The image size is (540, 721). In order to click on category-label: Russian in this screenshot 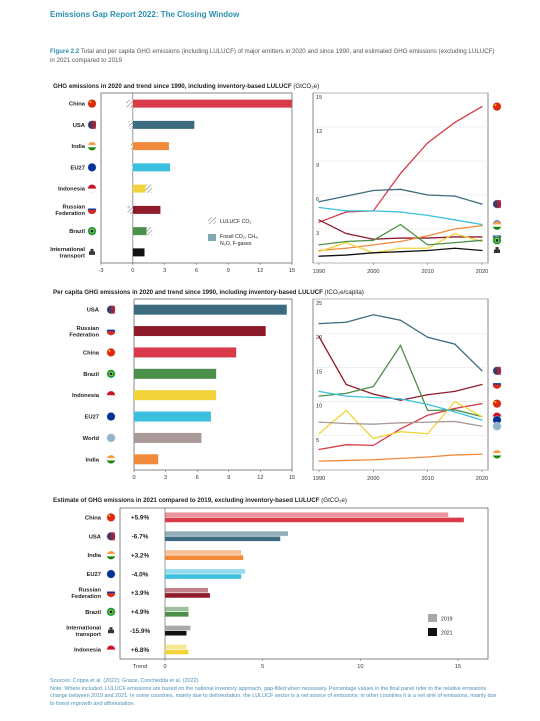, I will do `click(73, 208)`.